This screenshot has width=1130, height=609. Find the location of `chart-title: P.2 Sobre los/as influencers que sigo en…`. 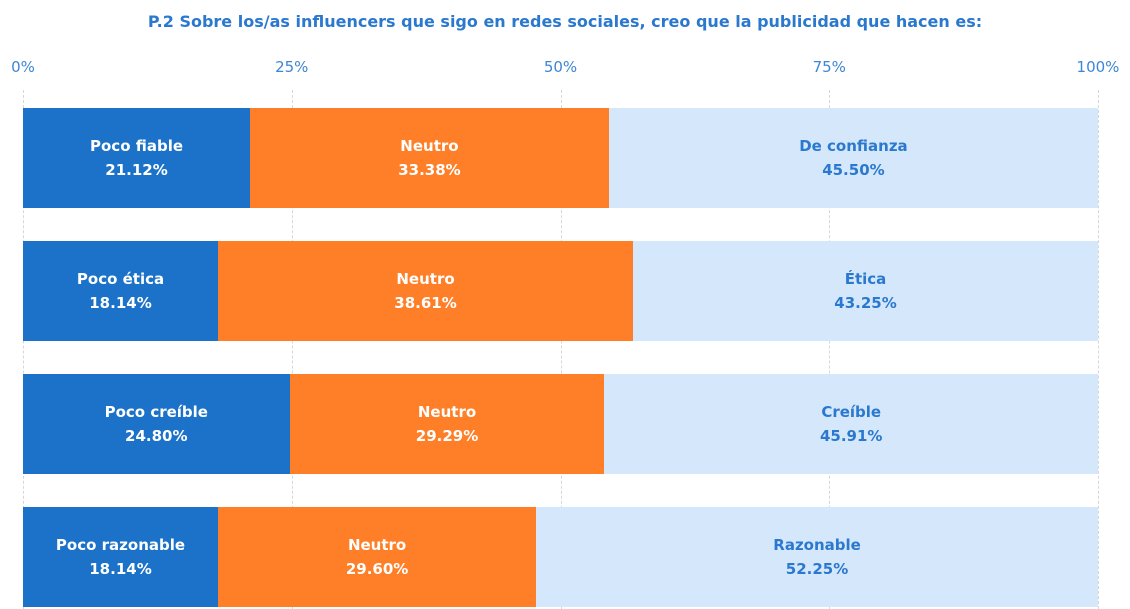

chart-title: P.2 Sobre los/as influencers que sigo en… is located at coordinates (565, 21).